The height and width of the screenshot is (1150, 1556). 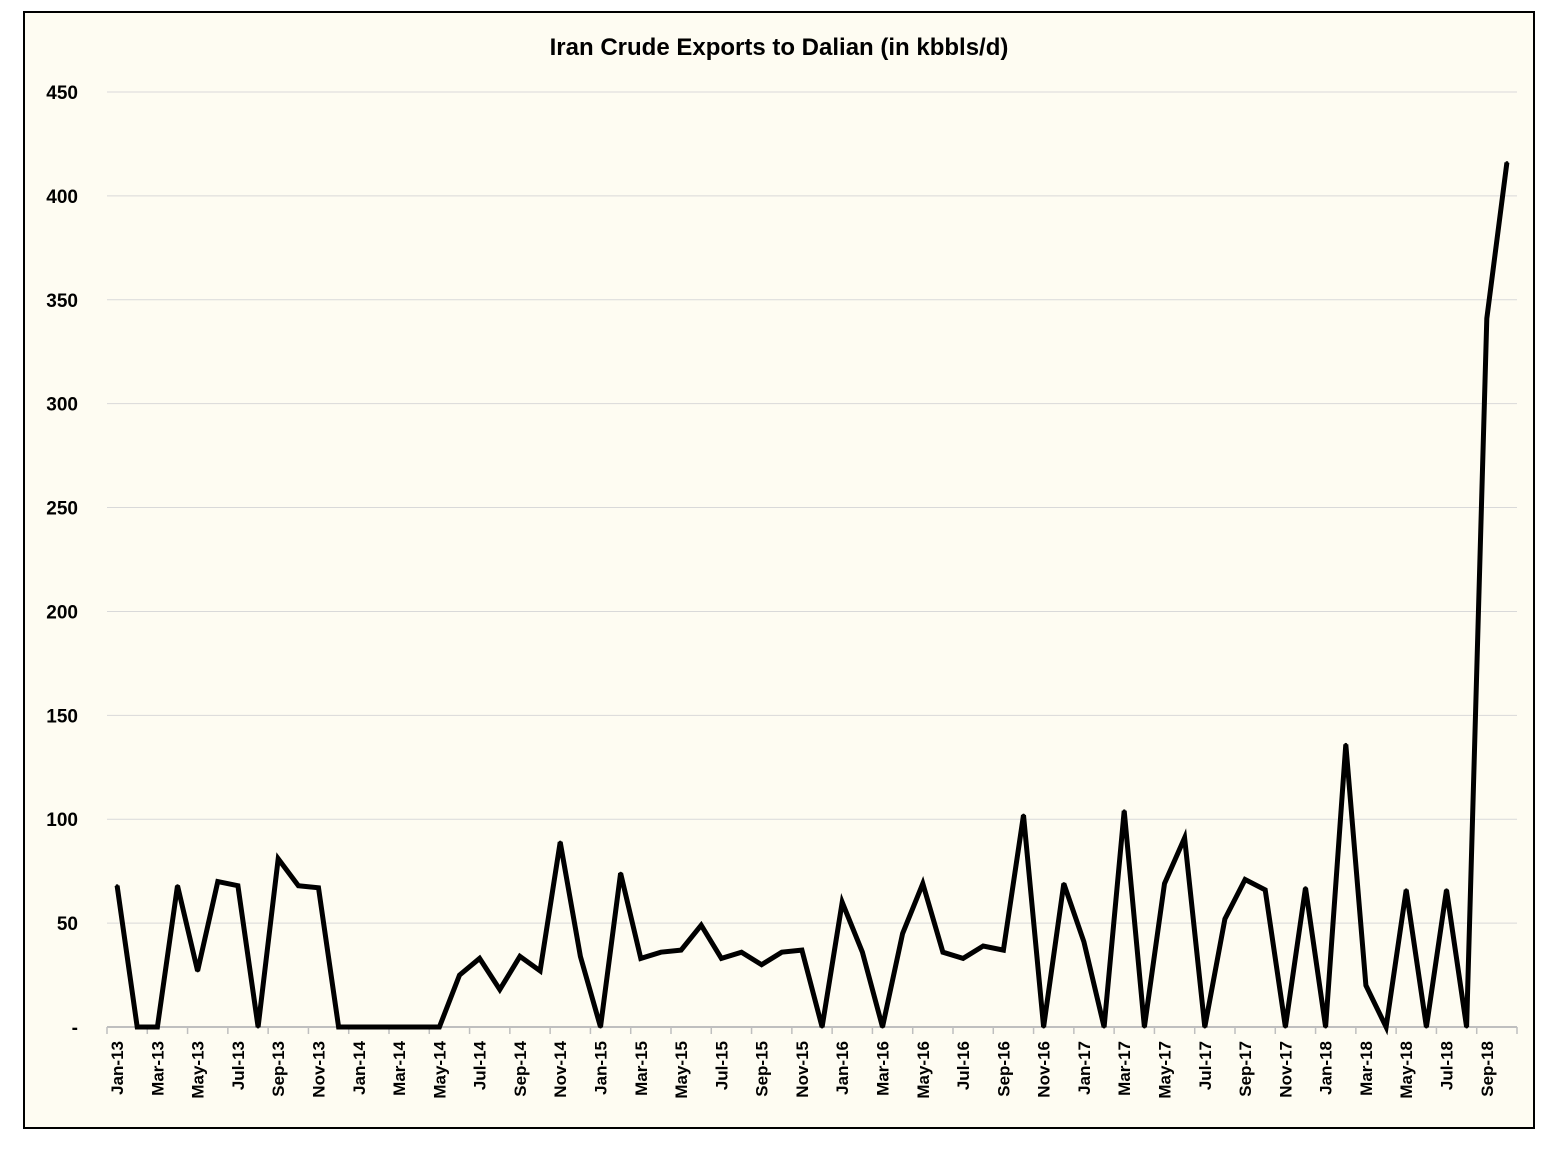 What do you see at coordinates (67, 924) in the screenshot?
I see `y-tick-label: 50` at bounding box center [67, 924].